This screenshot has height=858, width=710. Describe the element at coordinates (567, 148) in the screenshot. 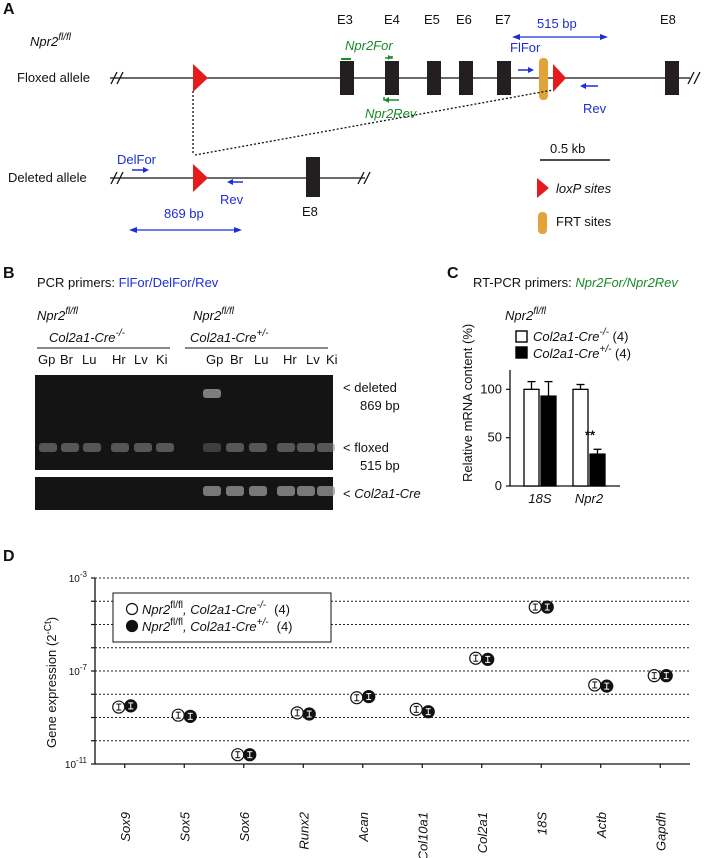

I see `scale-label: 0.5 kb` at that location.